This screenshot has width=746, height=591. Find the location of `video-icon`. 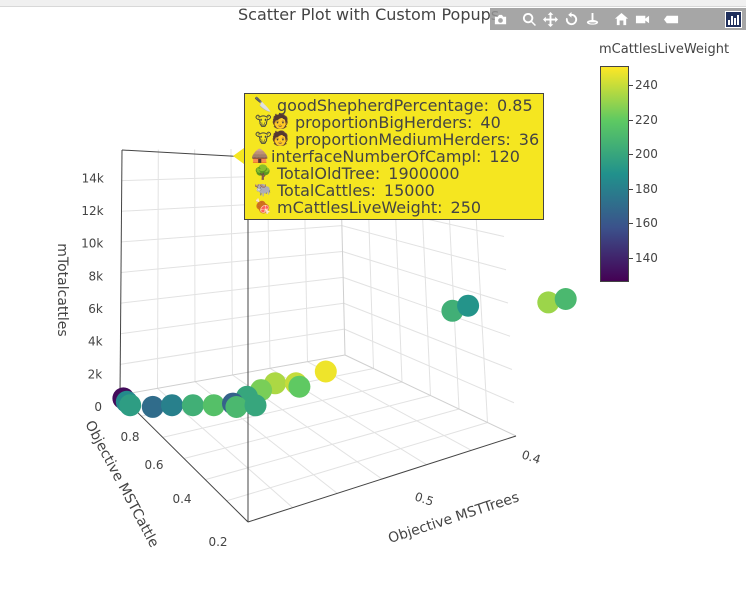

video-icon is located at coordinates (642, 19).